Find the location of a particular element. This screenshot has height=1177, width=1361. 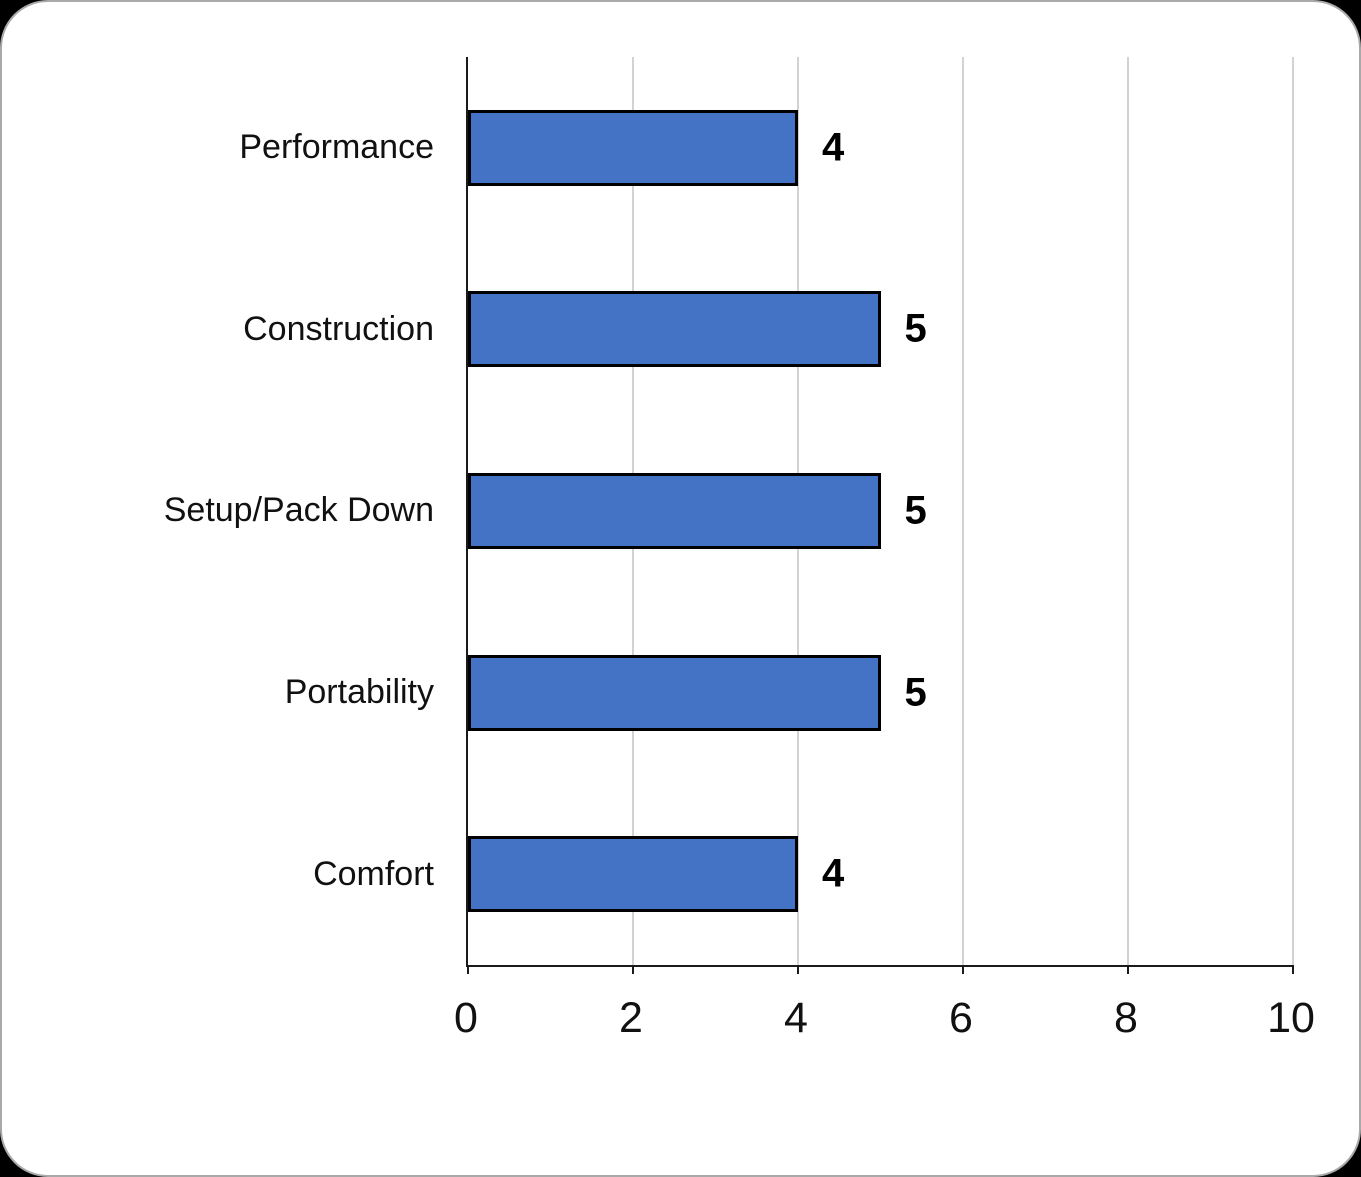

bar-portability is located at coordinates (674, 692).